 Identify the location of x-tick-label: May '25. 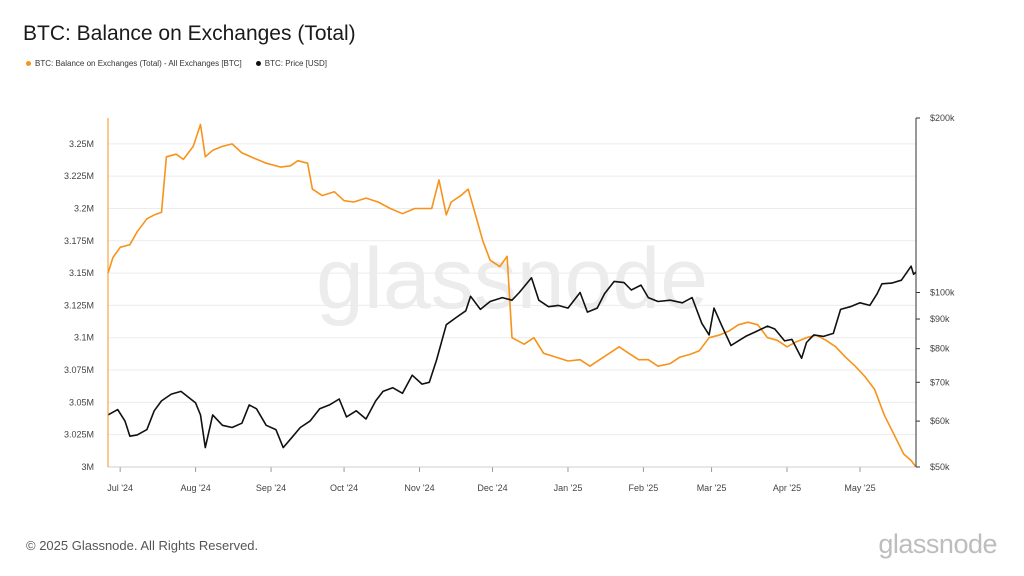
(859, 488).